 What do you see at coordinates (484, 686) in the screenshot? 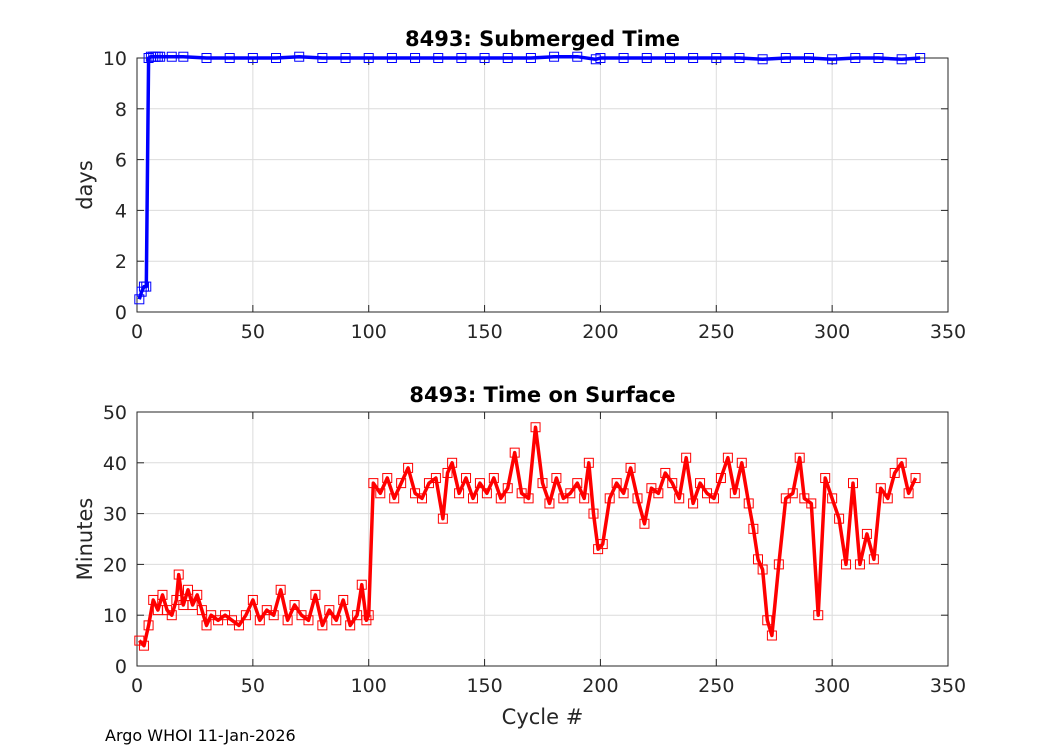
I see `x-tick-label: 150` at bounding box center [484, 686].